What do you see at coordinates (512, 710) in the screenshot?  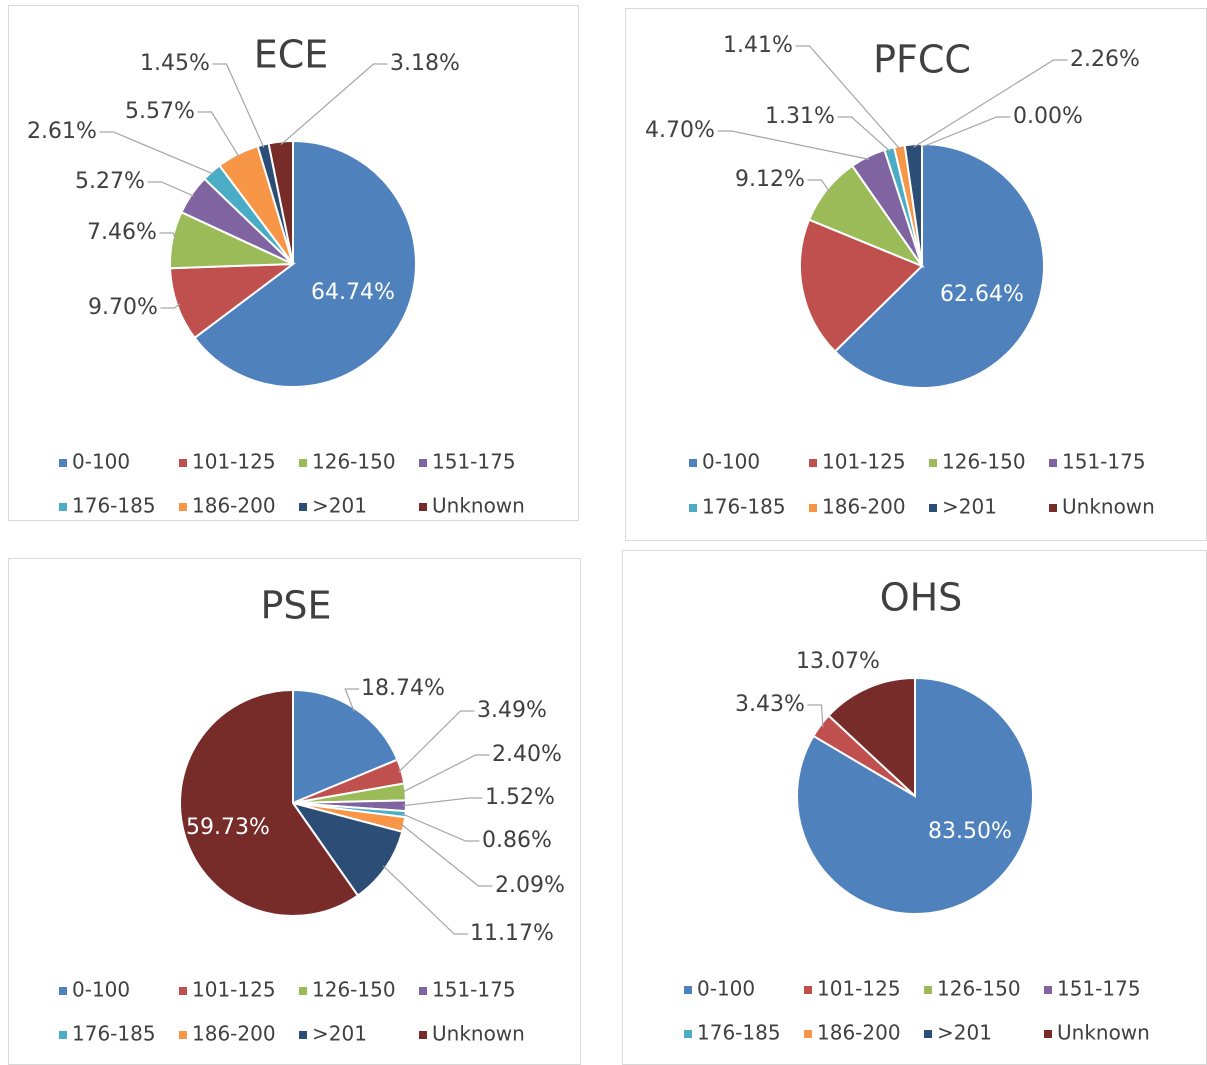 I see `data-label: 3.49%` at bounding box center [512, 710].